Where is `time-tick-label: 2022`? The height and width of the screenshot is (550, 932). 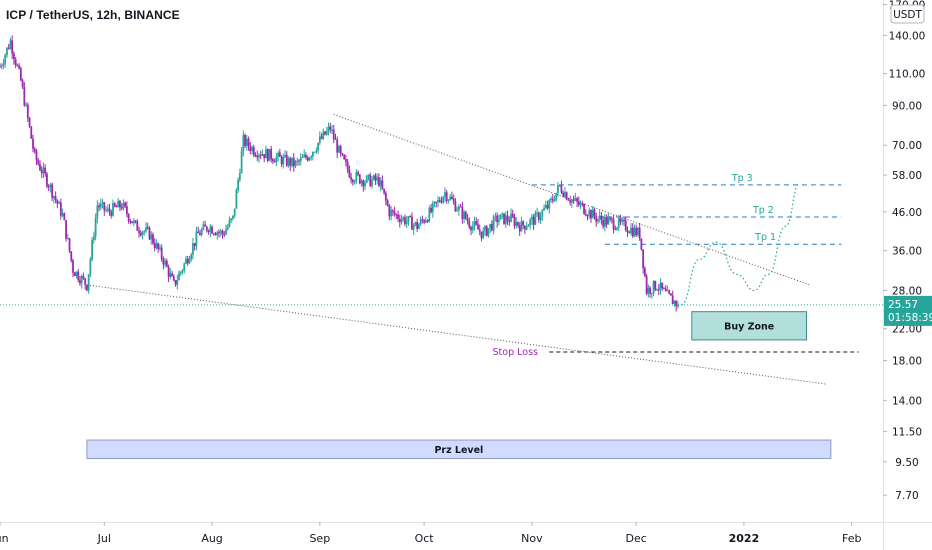
time-tick-label: 2022 is located at coordinates (744, 538).